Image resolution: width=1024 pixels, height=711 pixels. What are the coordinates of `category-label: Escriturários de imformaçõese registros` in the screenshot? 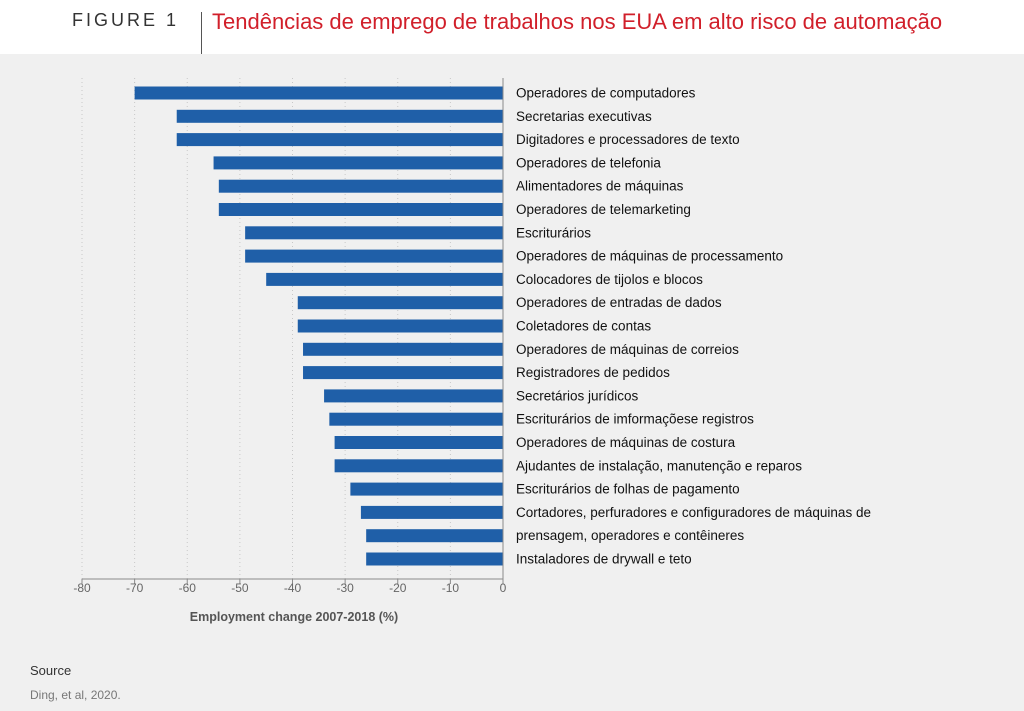 It's located at (635, 419).